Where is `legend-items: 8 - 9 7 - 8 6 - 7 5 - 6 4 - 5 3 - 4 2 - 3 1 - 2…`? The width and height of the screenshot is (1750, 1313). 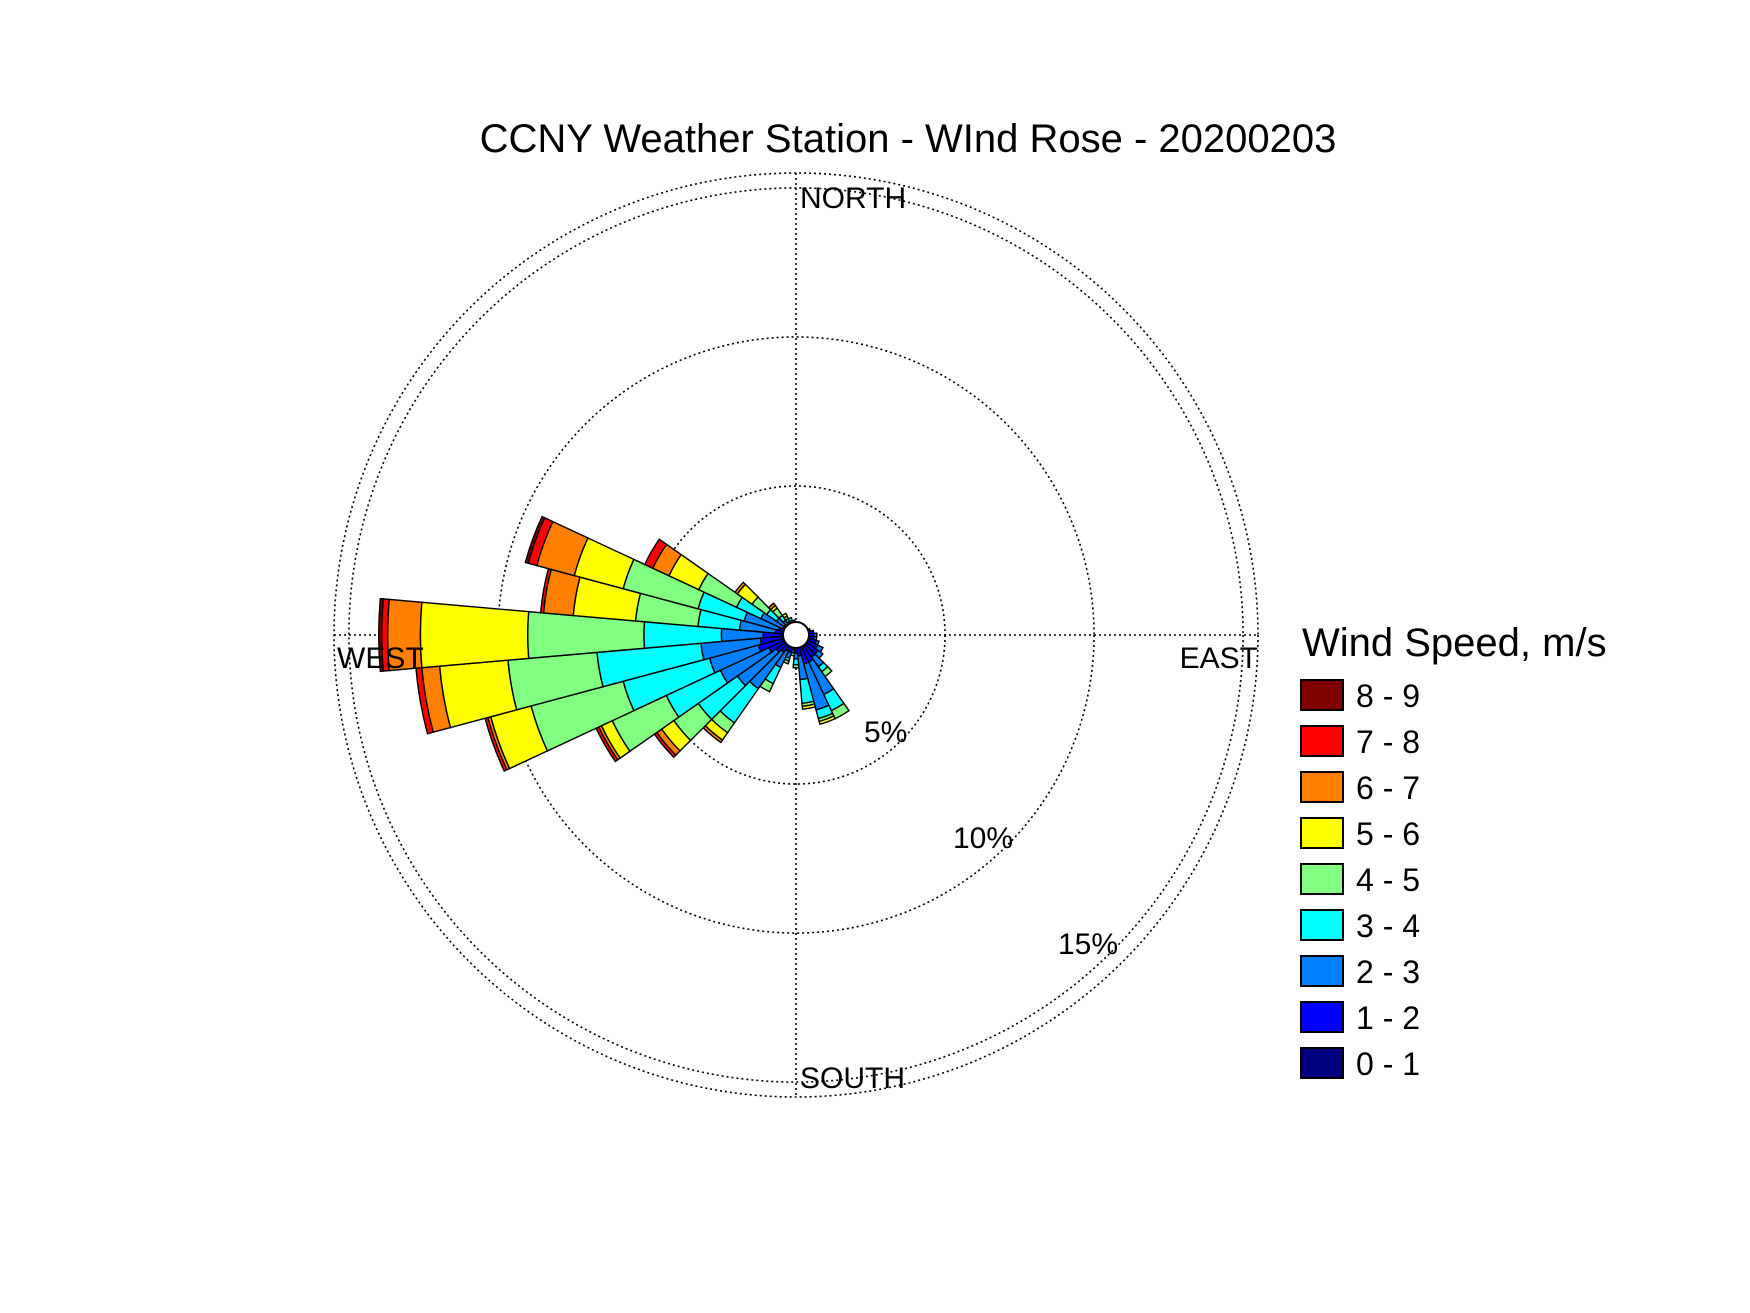
legend-items: 8 - 9 7 - 8 6 - 7 5 - 6 4 - 5 3 - 4 2 - 3 1 - 2… is located at coordinates (1360, 880).